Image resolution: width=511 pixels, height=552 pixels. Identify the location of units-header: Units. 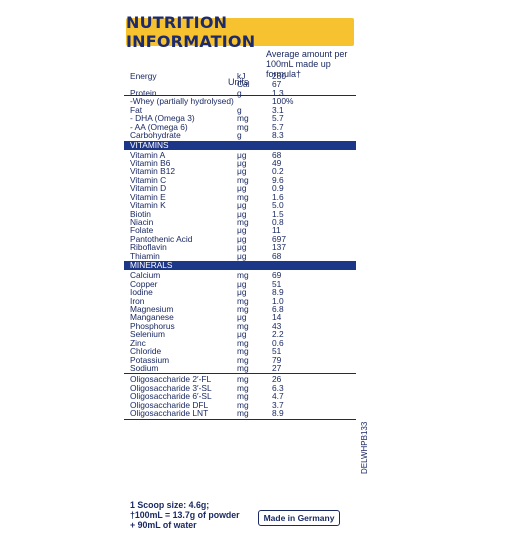
(238, 82).